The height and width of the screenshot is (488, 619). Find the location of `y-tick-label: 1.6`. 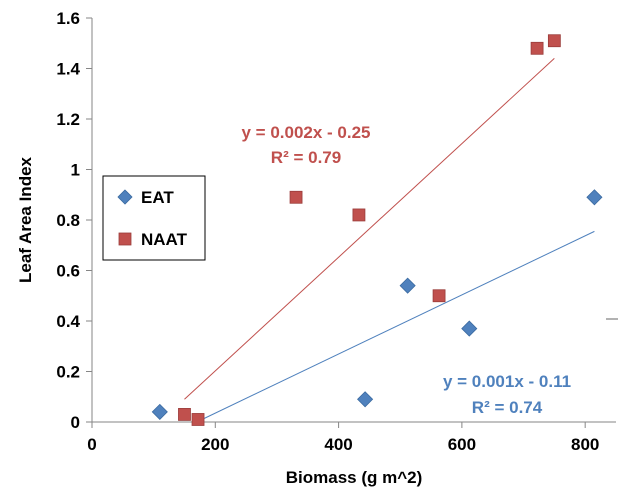

y-tick-label: 1.6 is located at coordinates (68, 18).